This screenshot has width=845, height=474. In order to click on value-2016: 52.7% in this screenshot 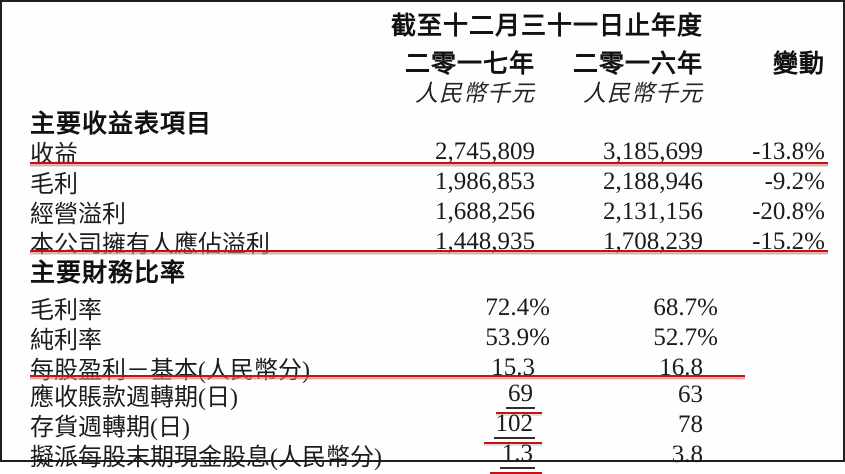, I will do `click(685, 337)`.